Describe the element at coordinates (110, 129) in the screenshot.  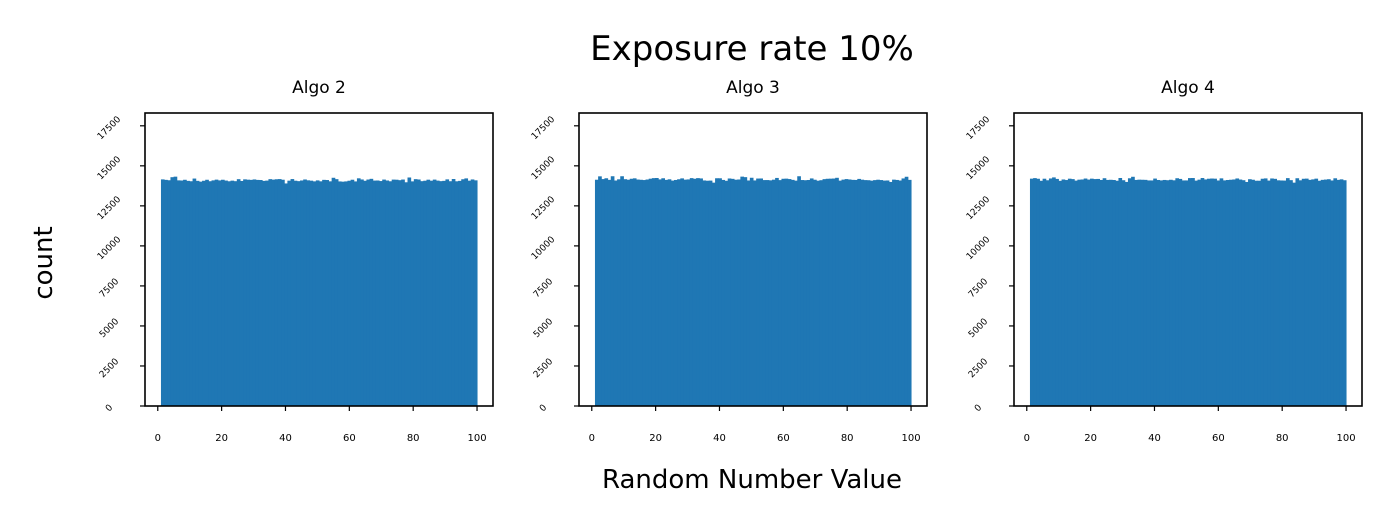
I see `y-tick-label: 17500` at that location.